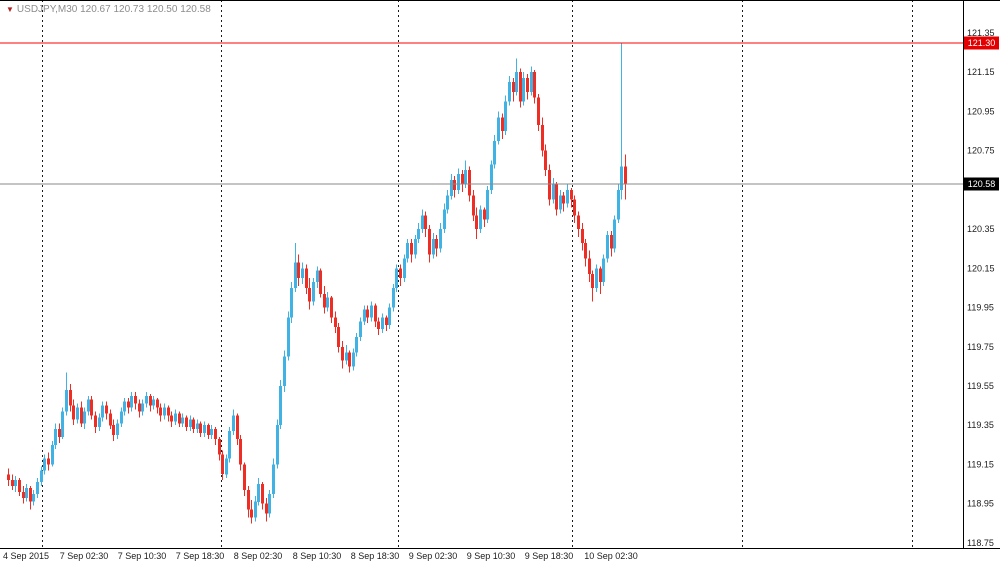 This screenshot has height=561, width=1000. Describe the element at coordinates (981, 229) in the screenshot. I see `price-axis-label: 120.35` at that location.